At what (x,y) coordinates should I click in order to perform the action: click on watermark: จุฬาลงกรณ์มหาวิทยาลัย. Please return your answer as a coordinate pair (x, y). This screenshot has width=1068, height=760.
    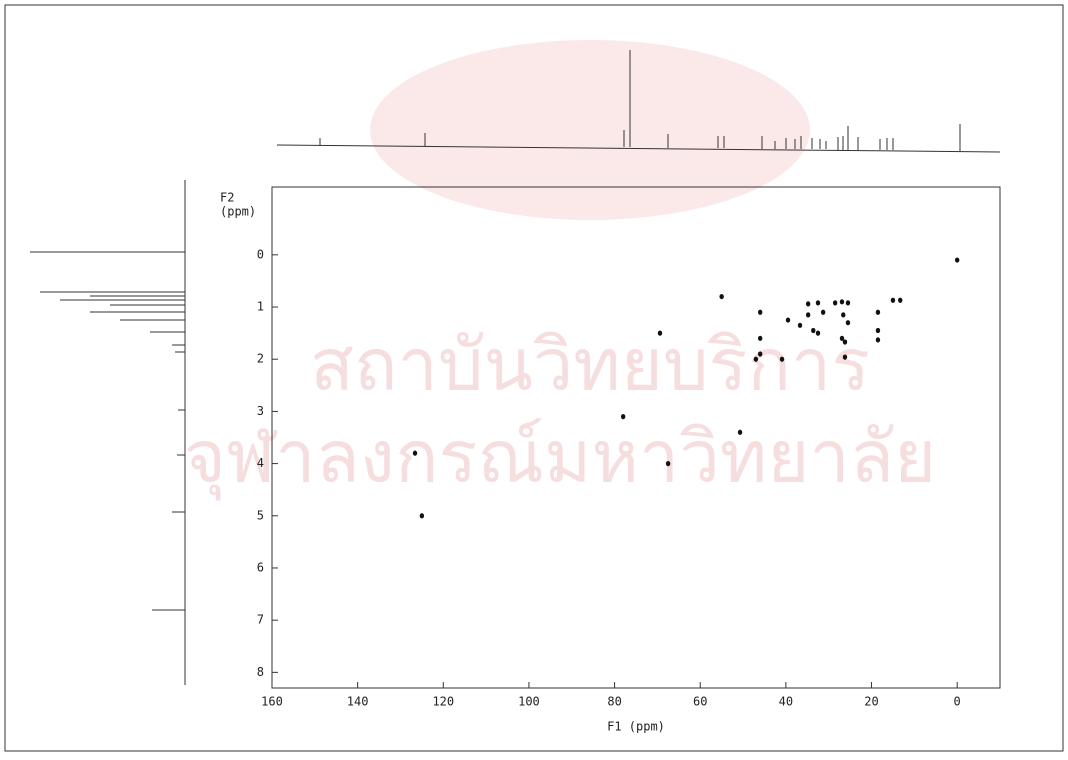
    Looking at the image, I should click on (560, 458).